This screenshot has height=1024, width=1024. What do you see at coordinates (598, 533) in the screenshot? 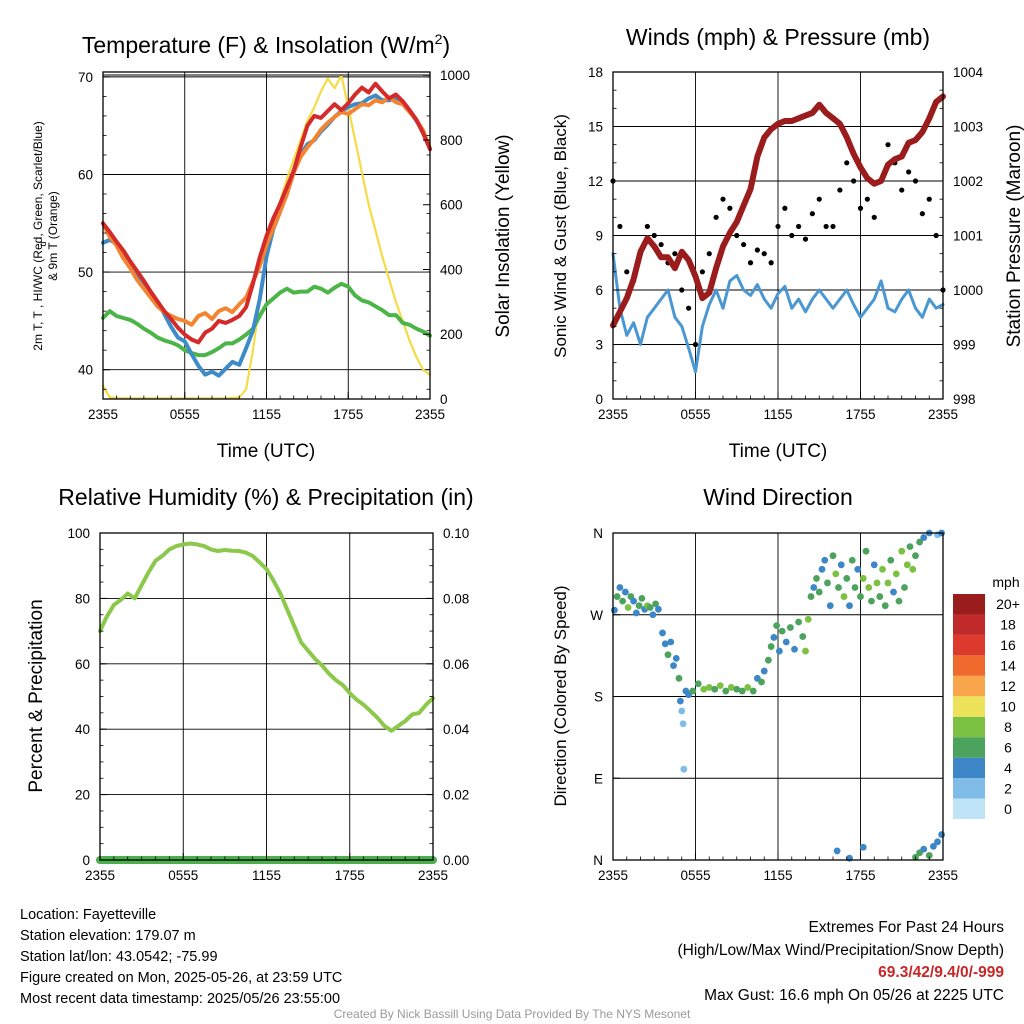
I see `wind-direction-ytick-label: N` at bounding box center [598, 533].